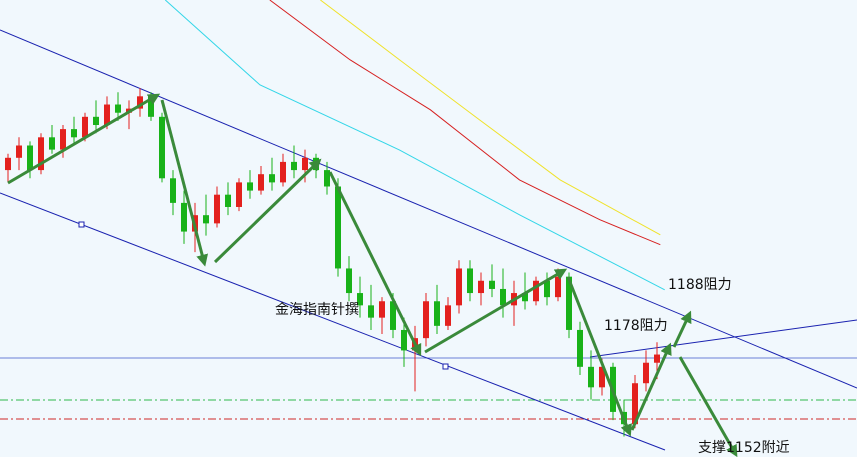  I want to click on trend-line, so click(723, 338).